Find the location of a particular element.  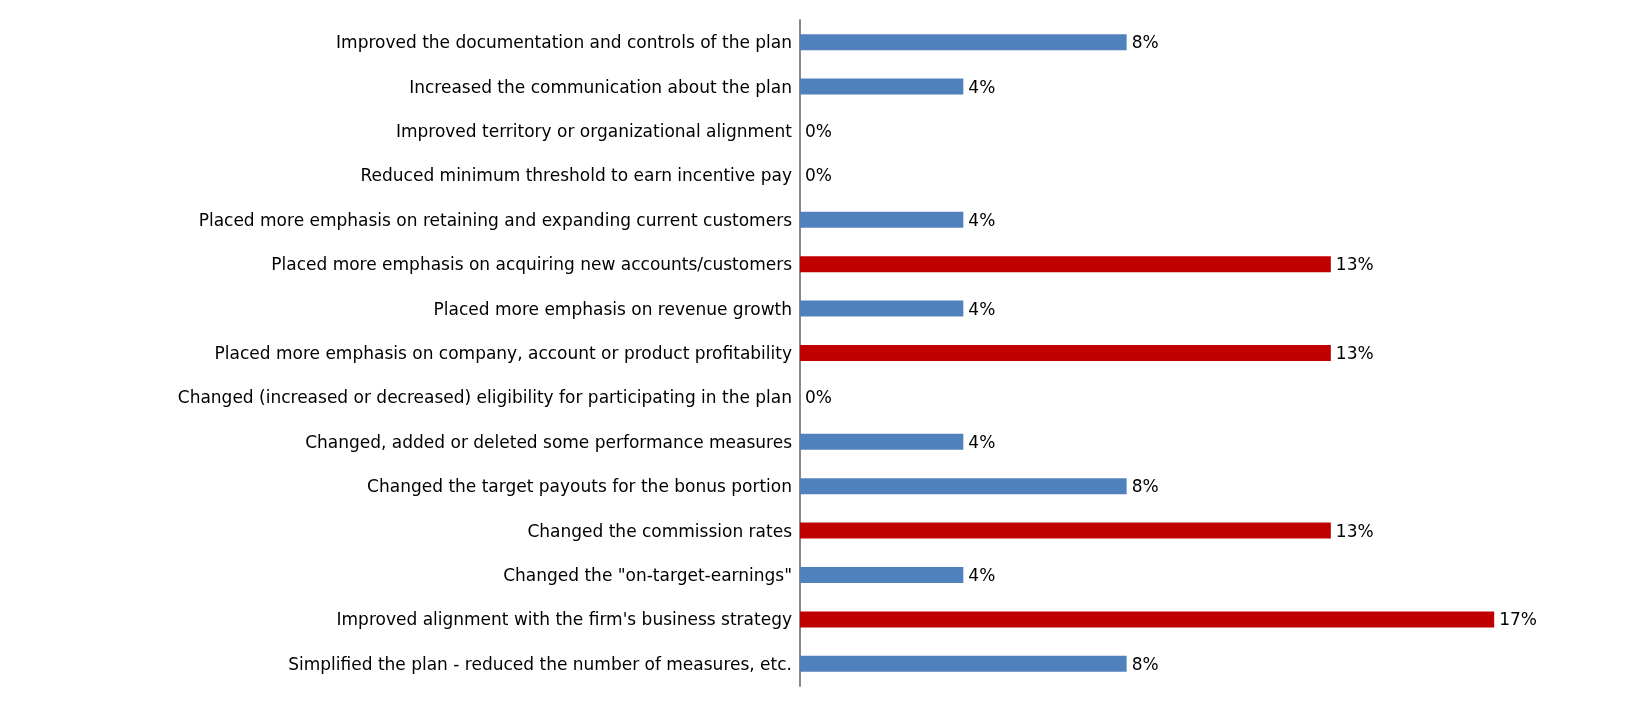

y-tick-label: Improved the documentation and controls of the plan is located at coordinates (564, 42).